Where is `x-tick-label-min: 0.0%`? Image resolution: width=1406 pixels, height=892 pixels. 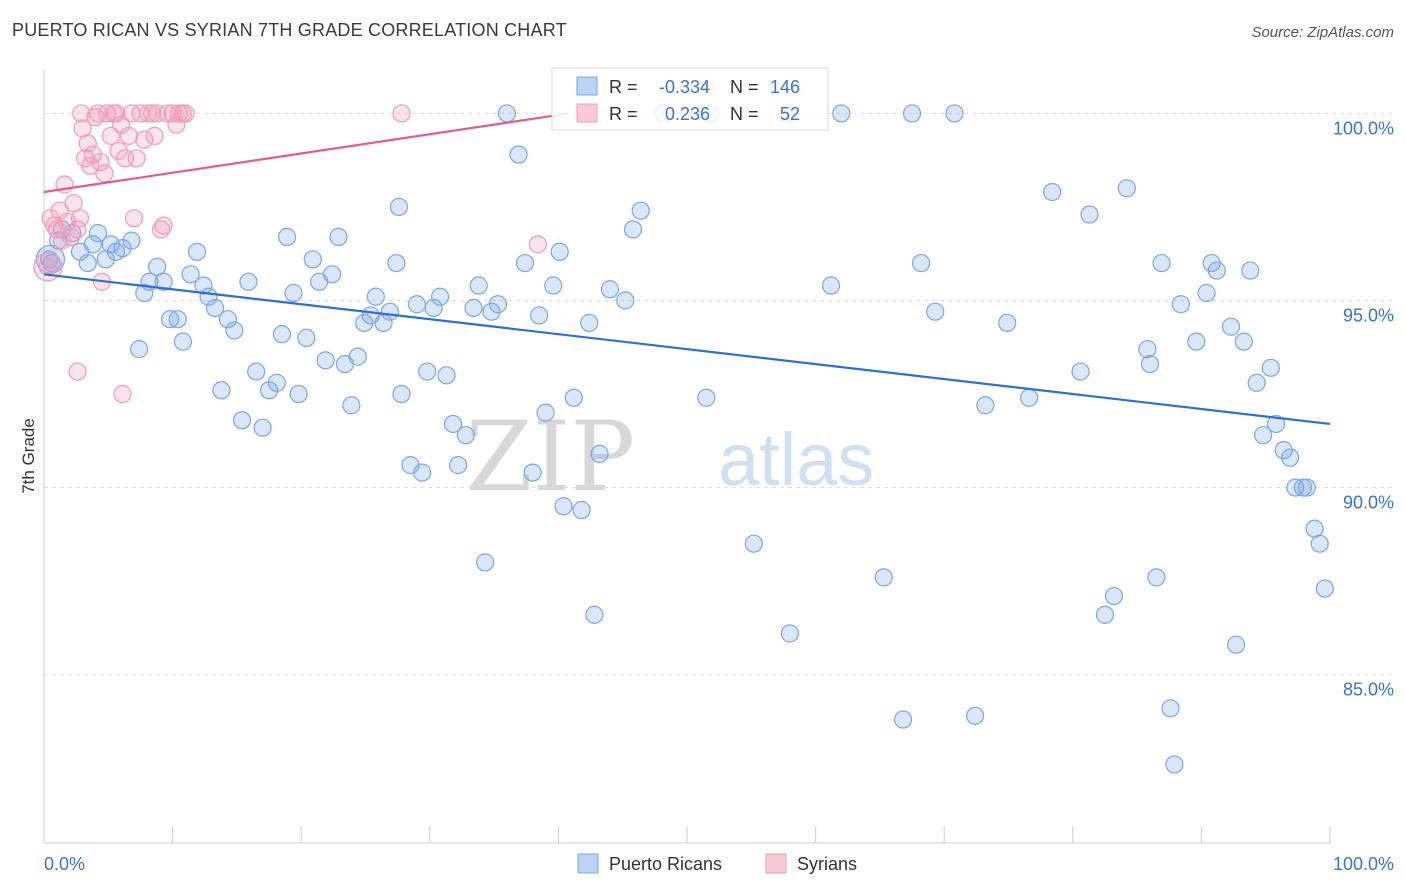
x-tick-label-min: 0.0% is located at coordinates (64, 864).